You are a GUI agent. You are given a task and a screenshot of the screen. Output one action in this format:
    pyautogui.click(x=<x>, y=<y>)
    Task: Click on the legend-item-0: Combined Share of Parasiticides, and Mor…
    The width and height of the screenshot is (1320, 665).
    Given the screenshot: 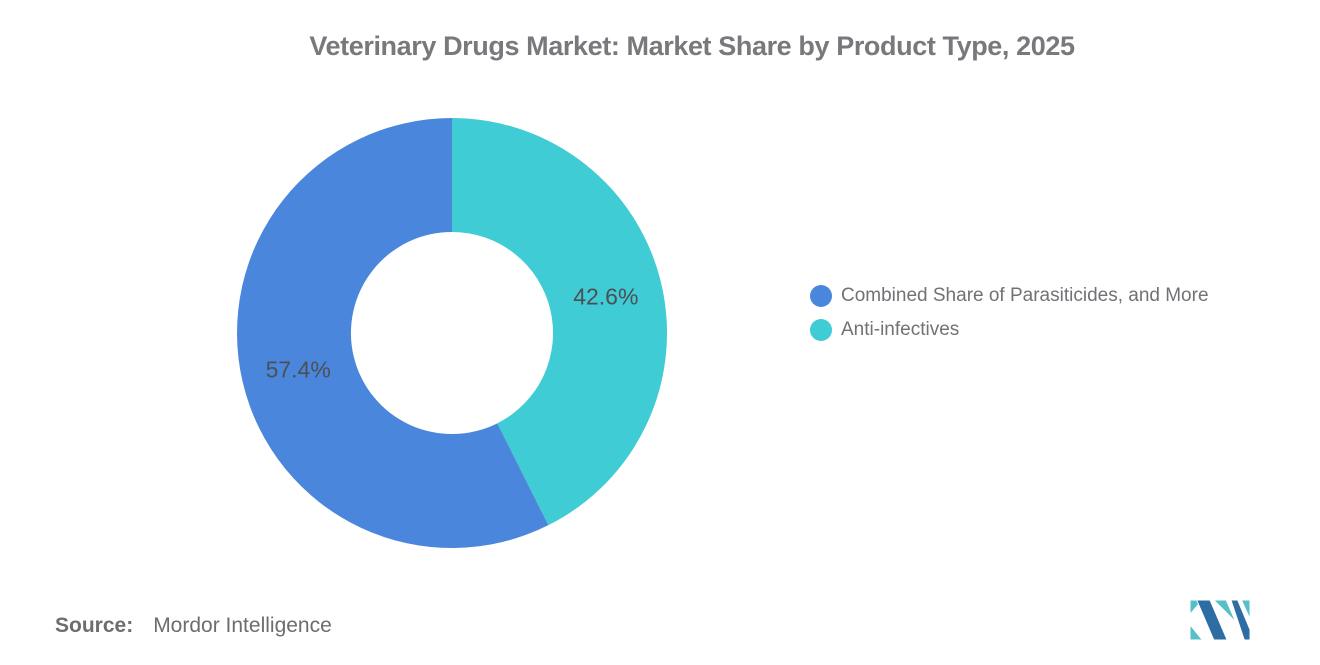 What is the action you would take?
    pyautogui.click(x=1009, y=296)
    